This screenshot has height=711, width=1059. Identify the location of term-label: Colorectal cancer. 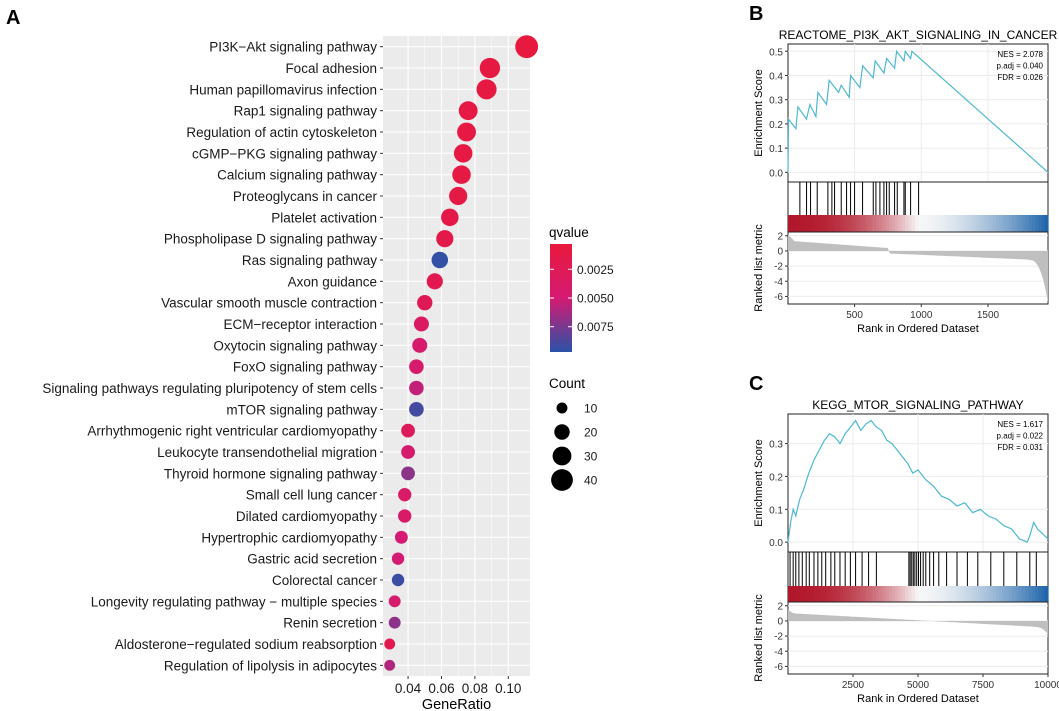
(325, 580).